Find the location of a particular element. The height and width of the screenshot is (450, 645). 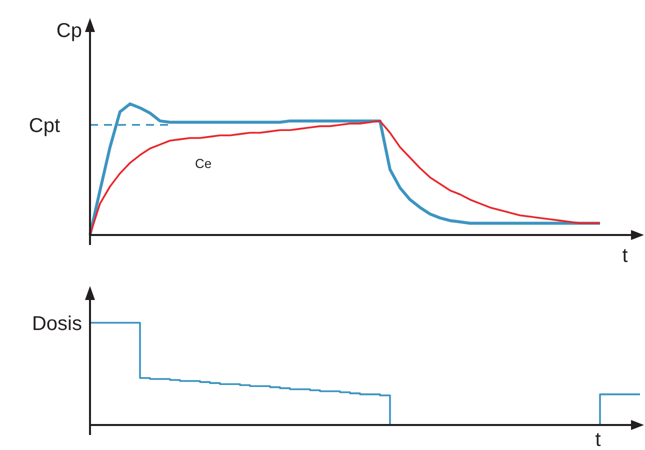

ref-line-label: Cpt is located at coordinates (44, 125).